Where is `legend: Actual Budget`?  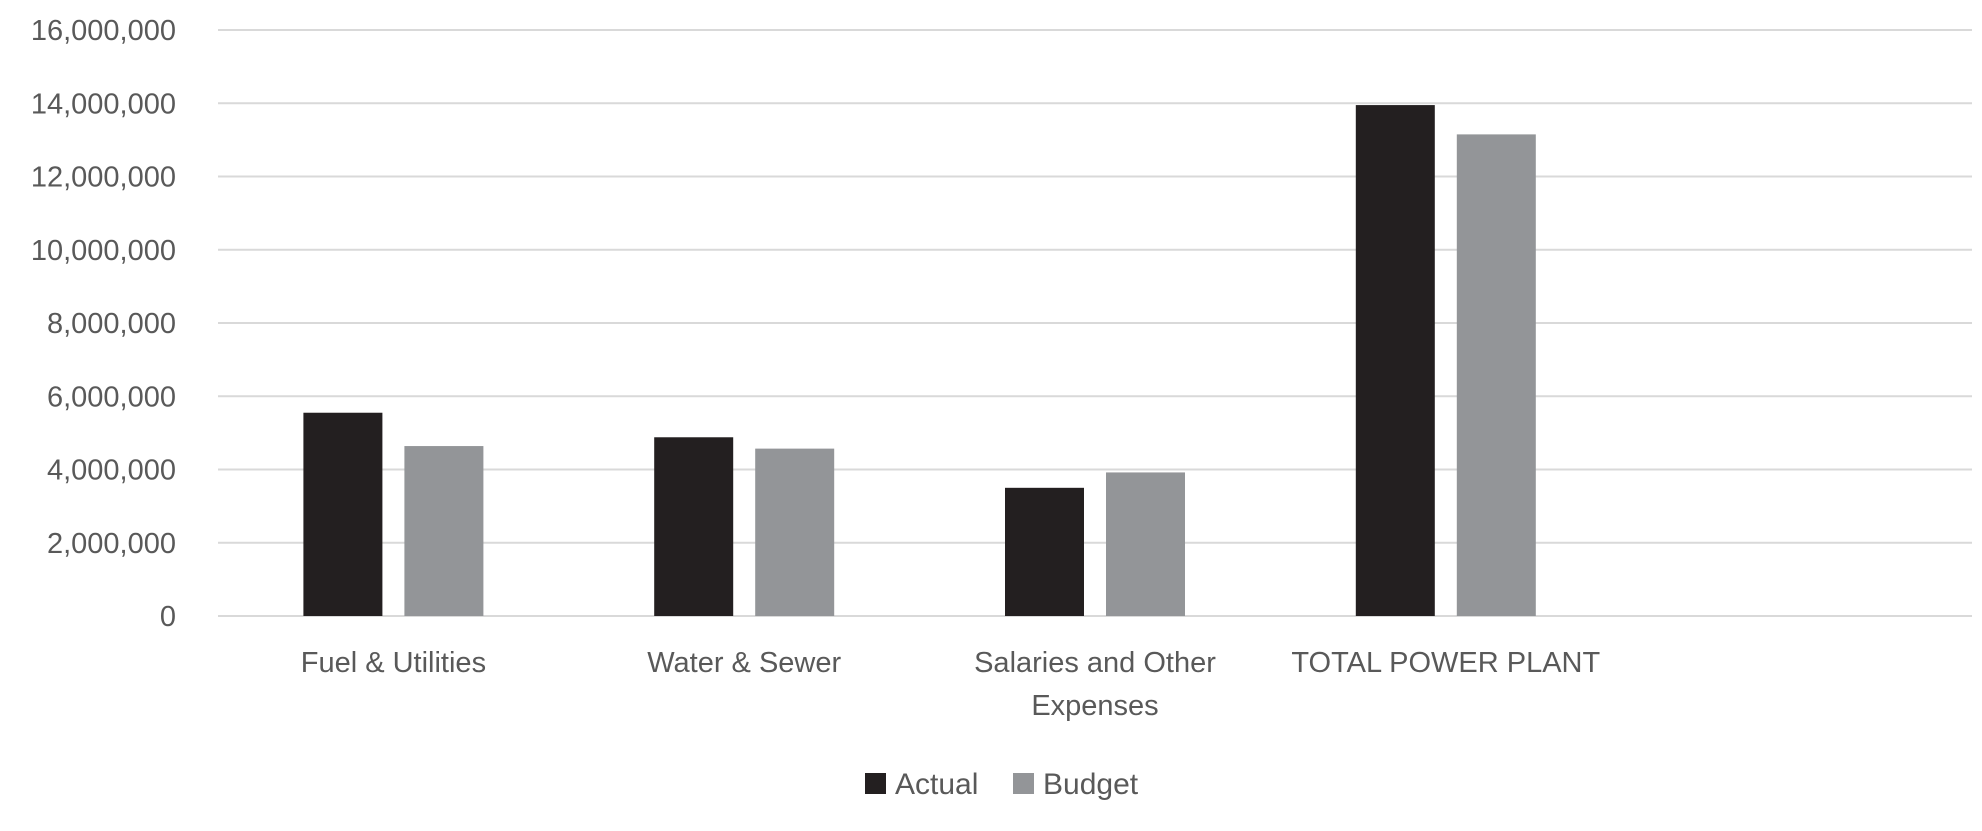 legend: Actual Budget is located at coordinates (1002, 784).